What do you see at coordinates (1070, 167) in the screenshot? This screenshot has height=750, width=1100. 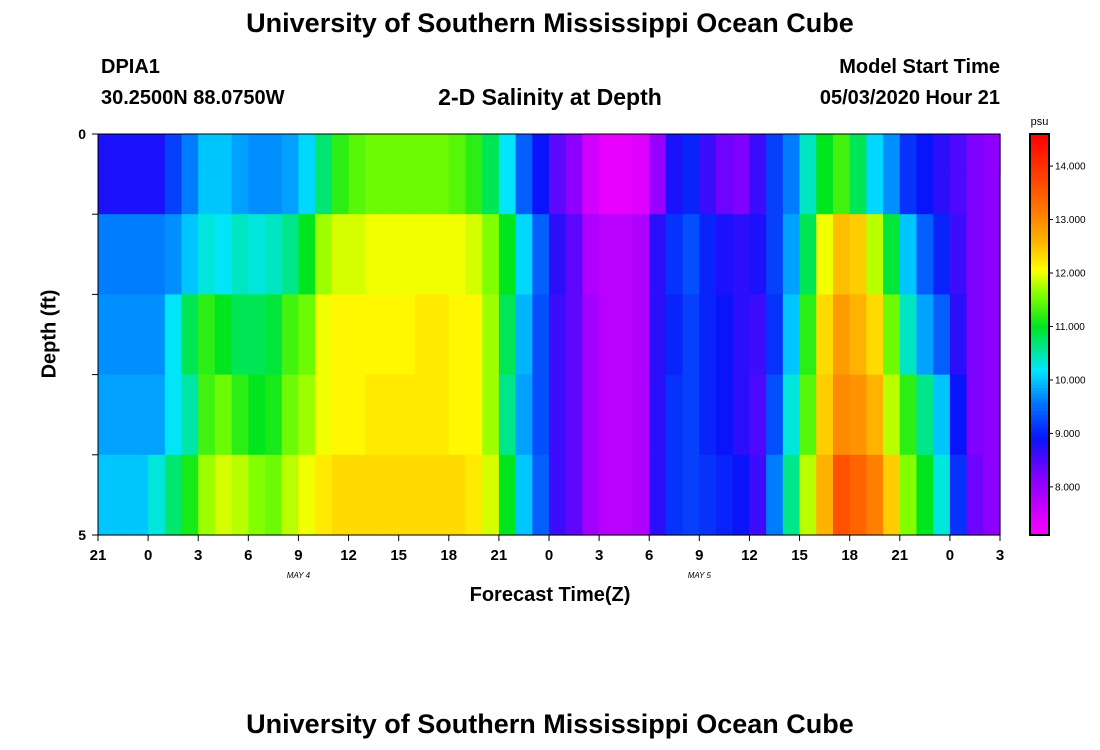 I see `colorbar-tick-label: 14.000` at bounding box center [1070, 167].